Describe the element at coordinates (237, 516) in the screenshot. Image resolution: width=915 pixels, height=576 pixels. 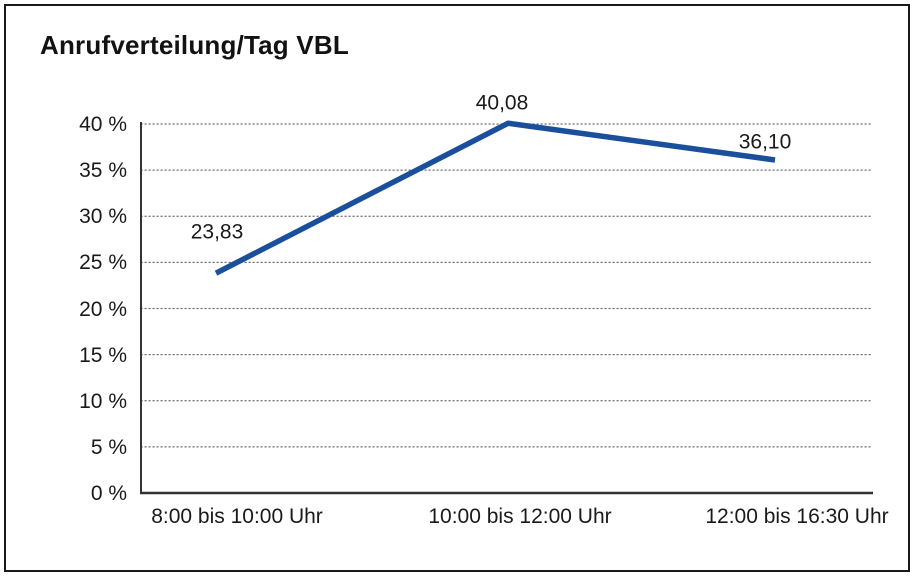
I see `x-category-label: 8:00 bis 10:00 Uhr` at that location.